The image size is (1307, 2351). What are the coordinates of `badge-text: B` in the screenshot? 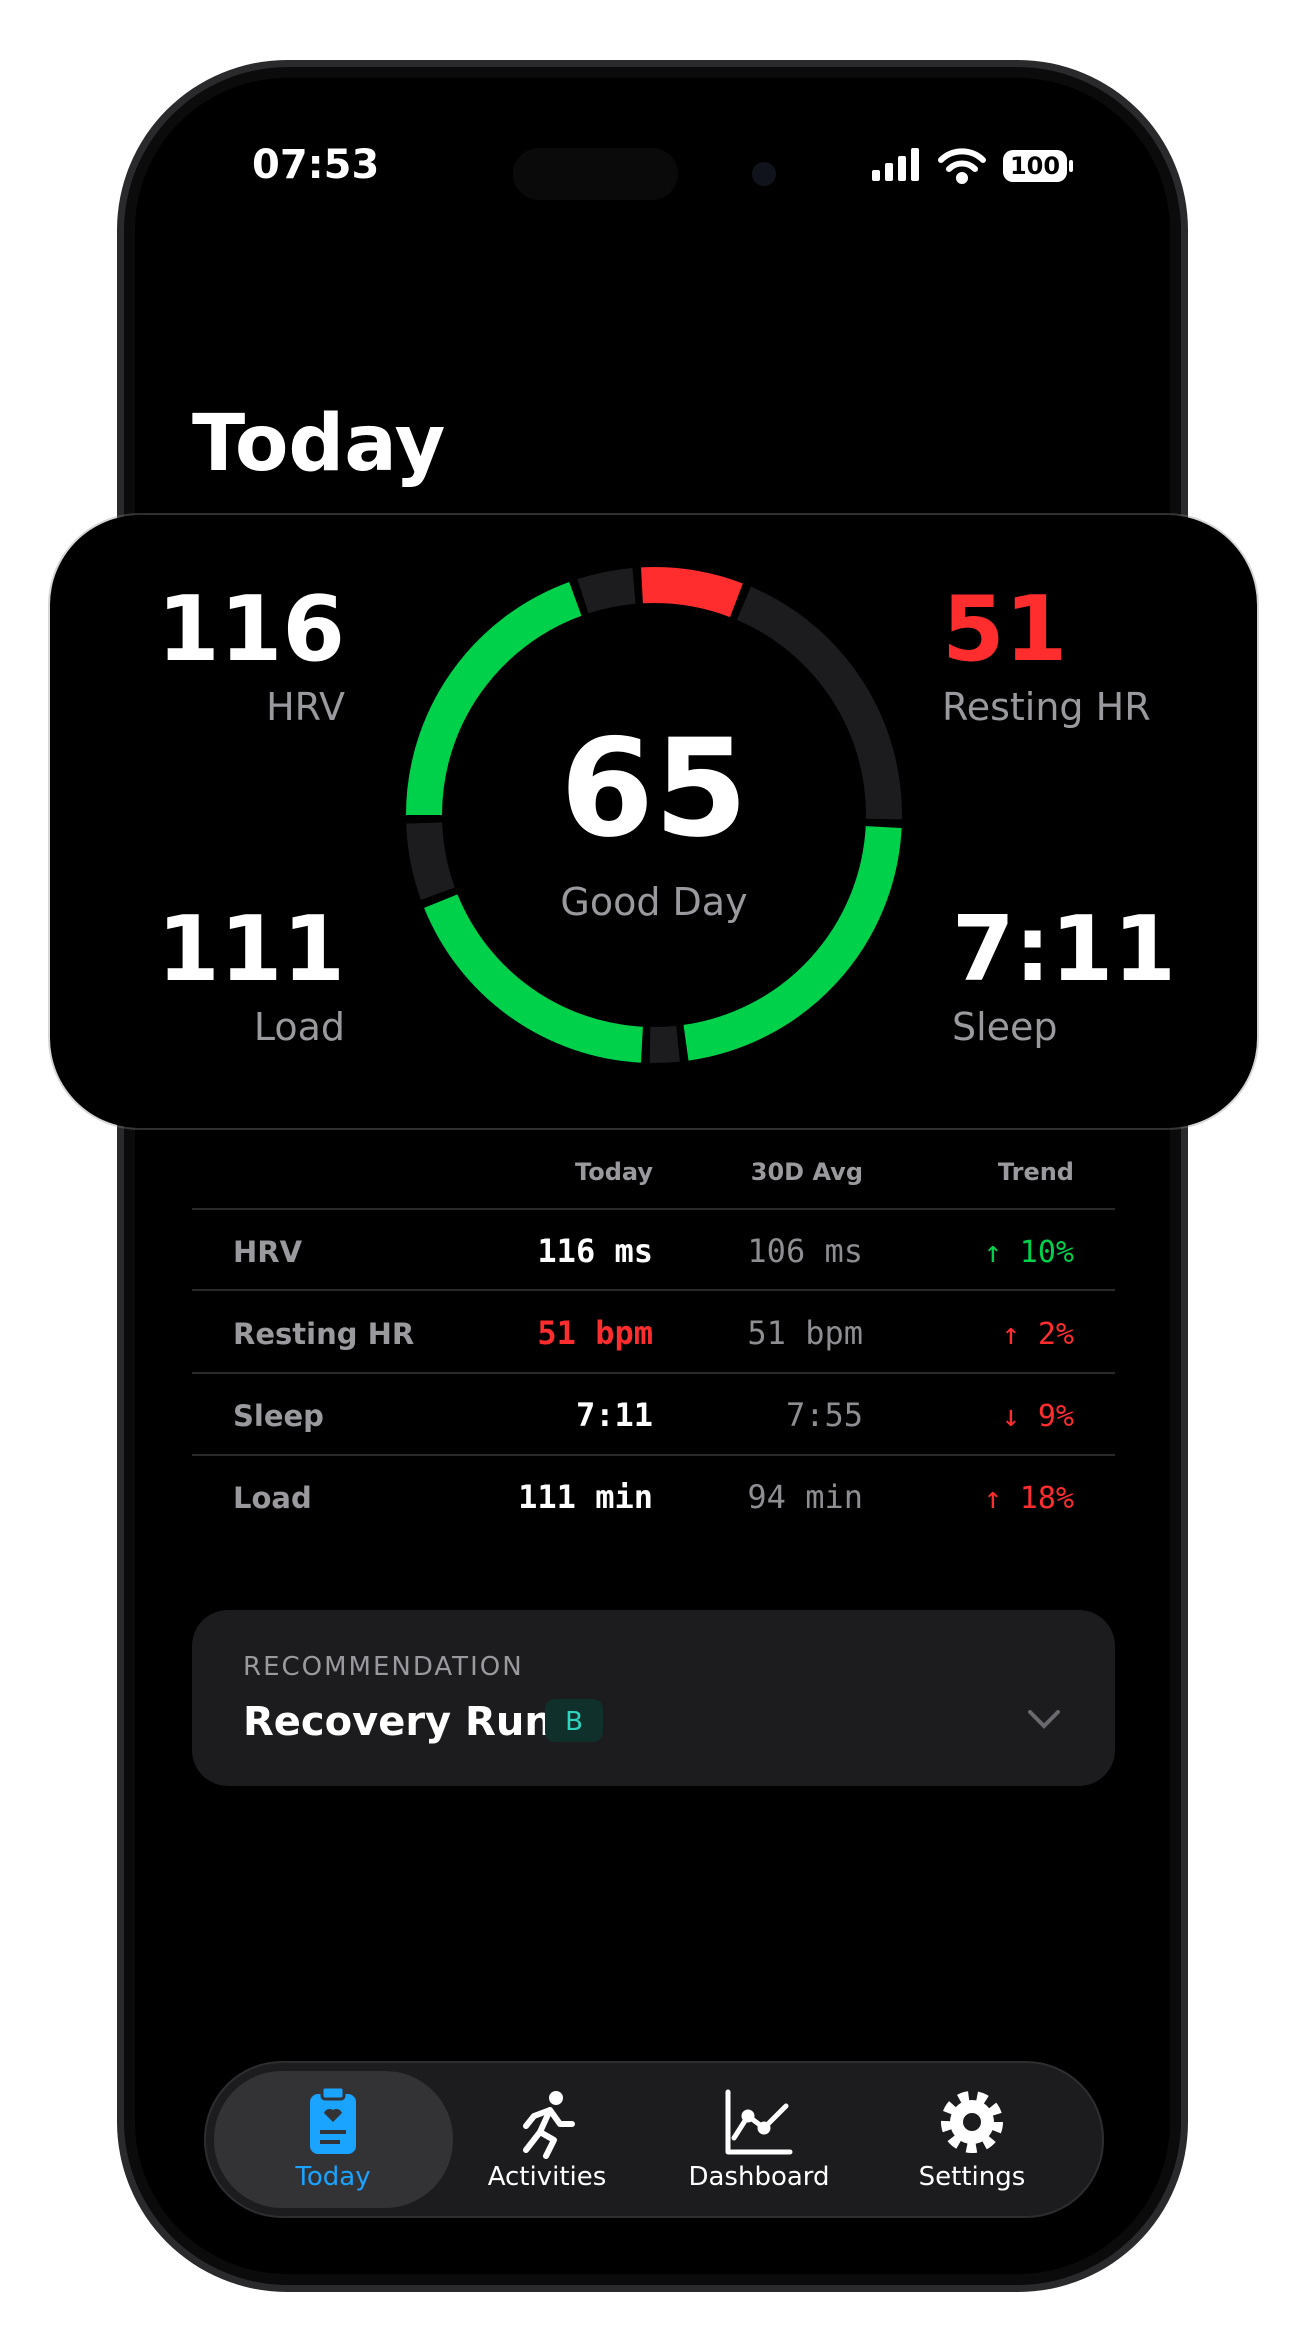 It's located at (574, 1722).